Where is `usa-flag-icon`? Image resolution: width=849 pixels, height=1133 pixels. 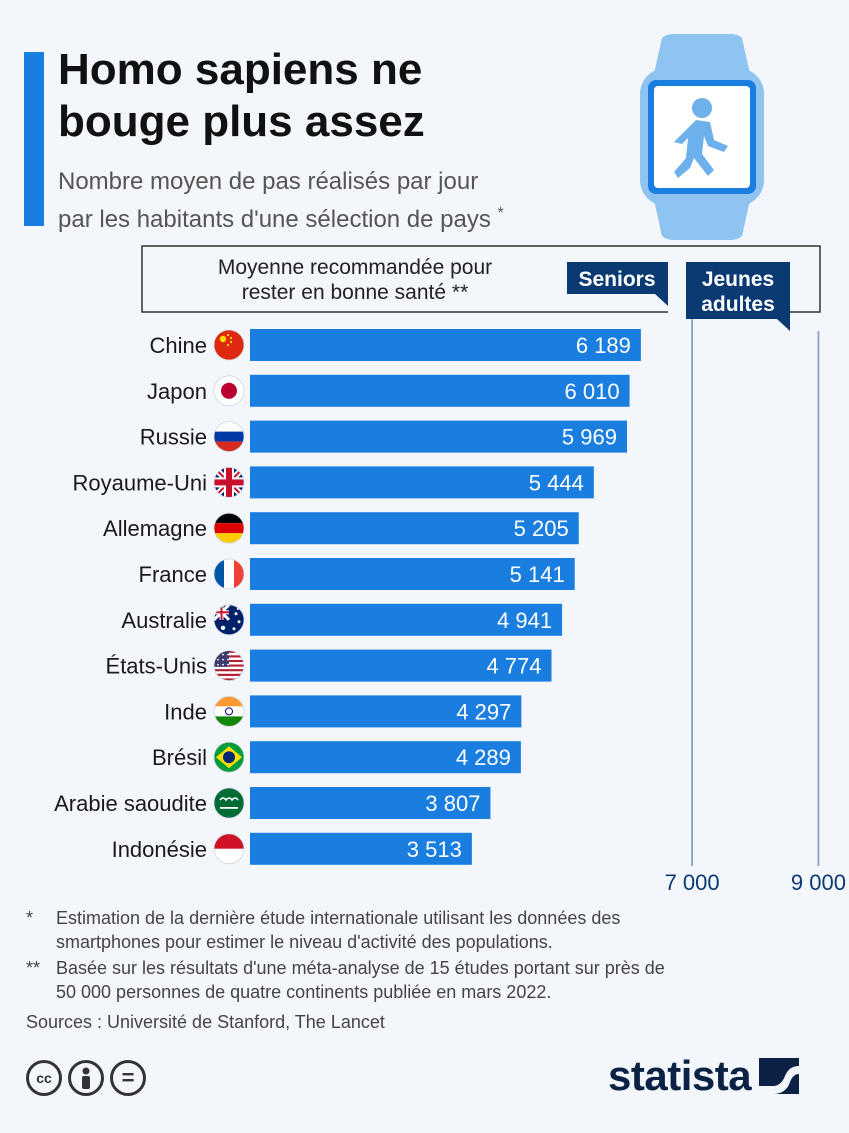 usa-flag-icon is located at coordinates (229, 665).